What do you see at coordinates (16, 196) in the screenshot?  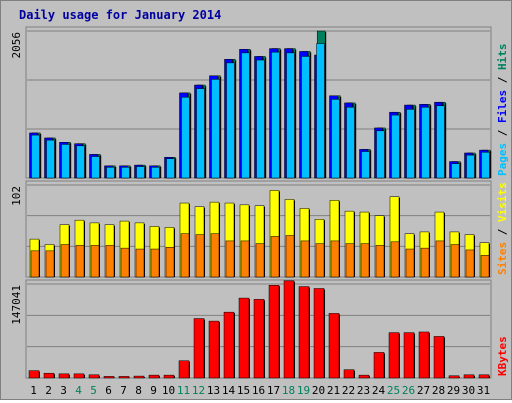 I see `visits-ymax-label: 102` at bounding box center [16, 196].